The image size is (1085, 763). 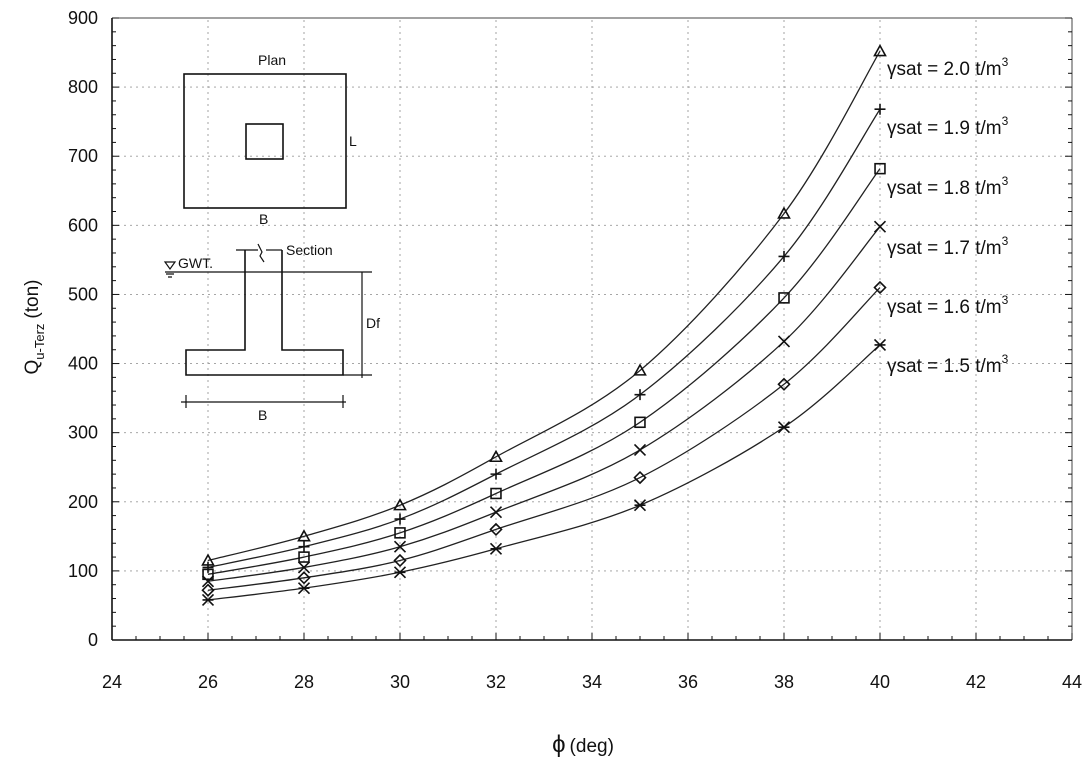 I want to click on y-tick-label: 300, so click(x=83, y=433).